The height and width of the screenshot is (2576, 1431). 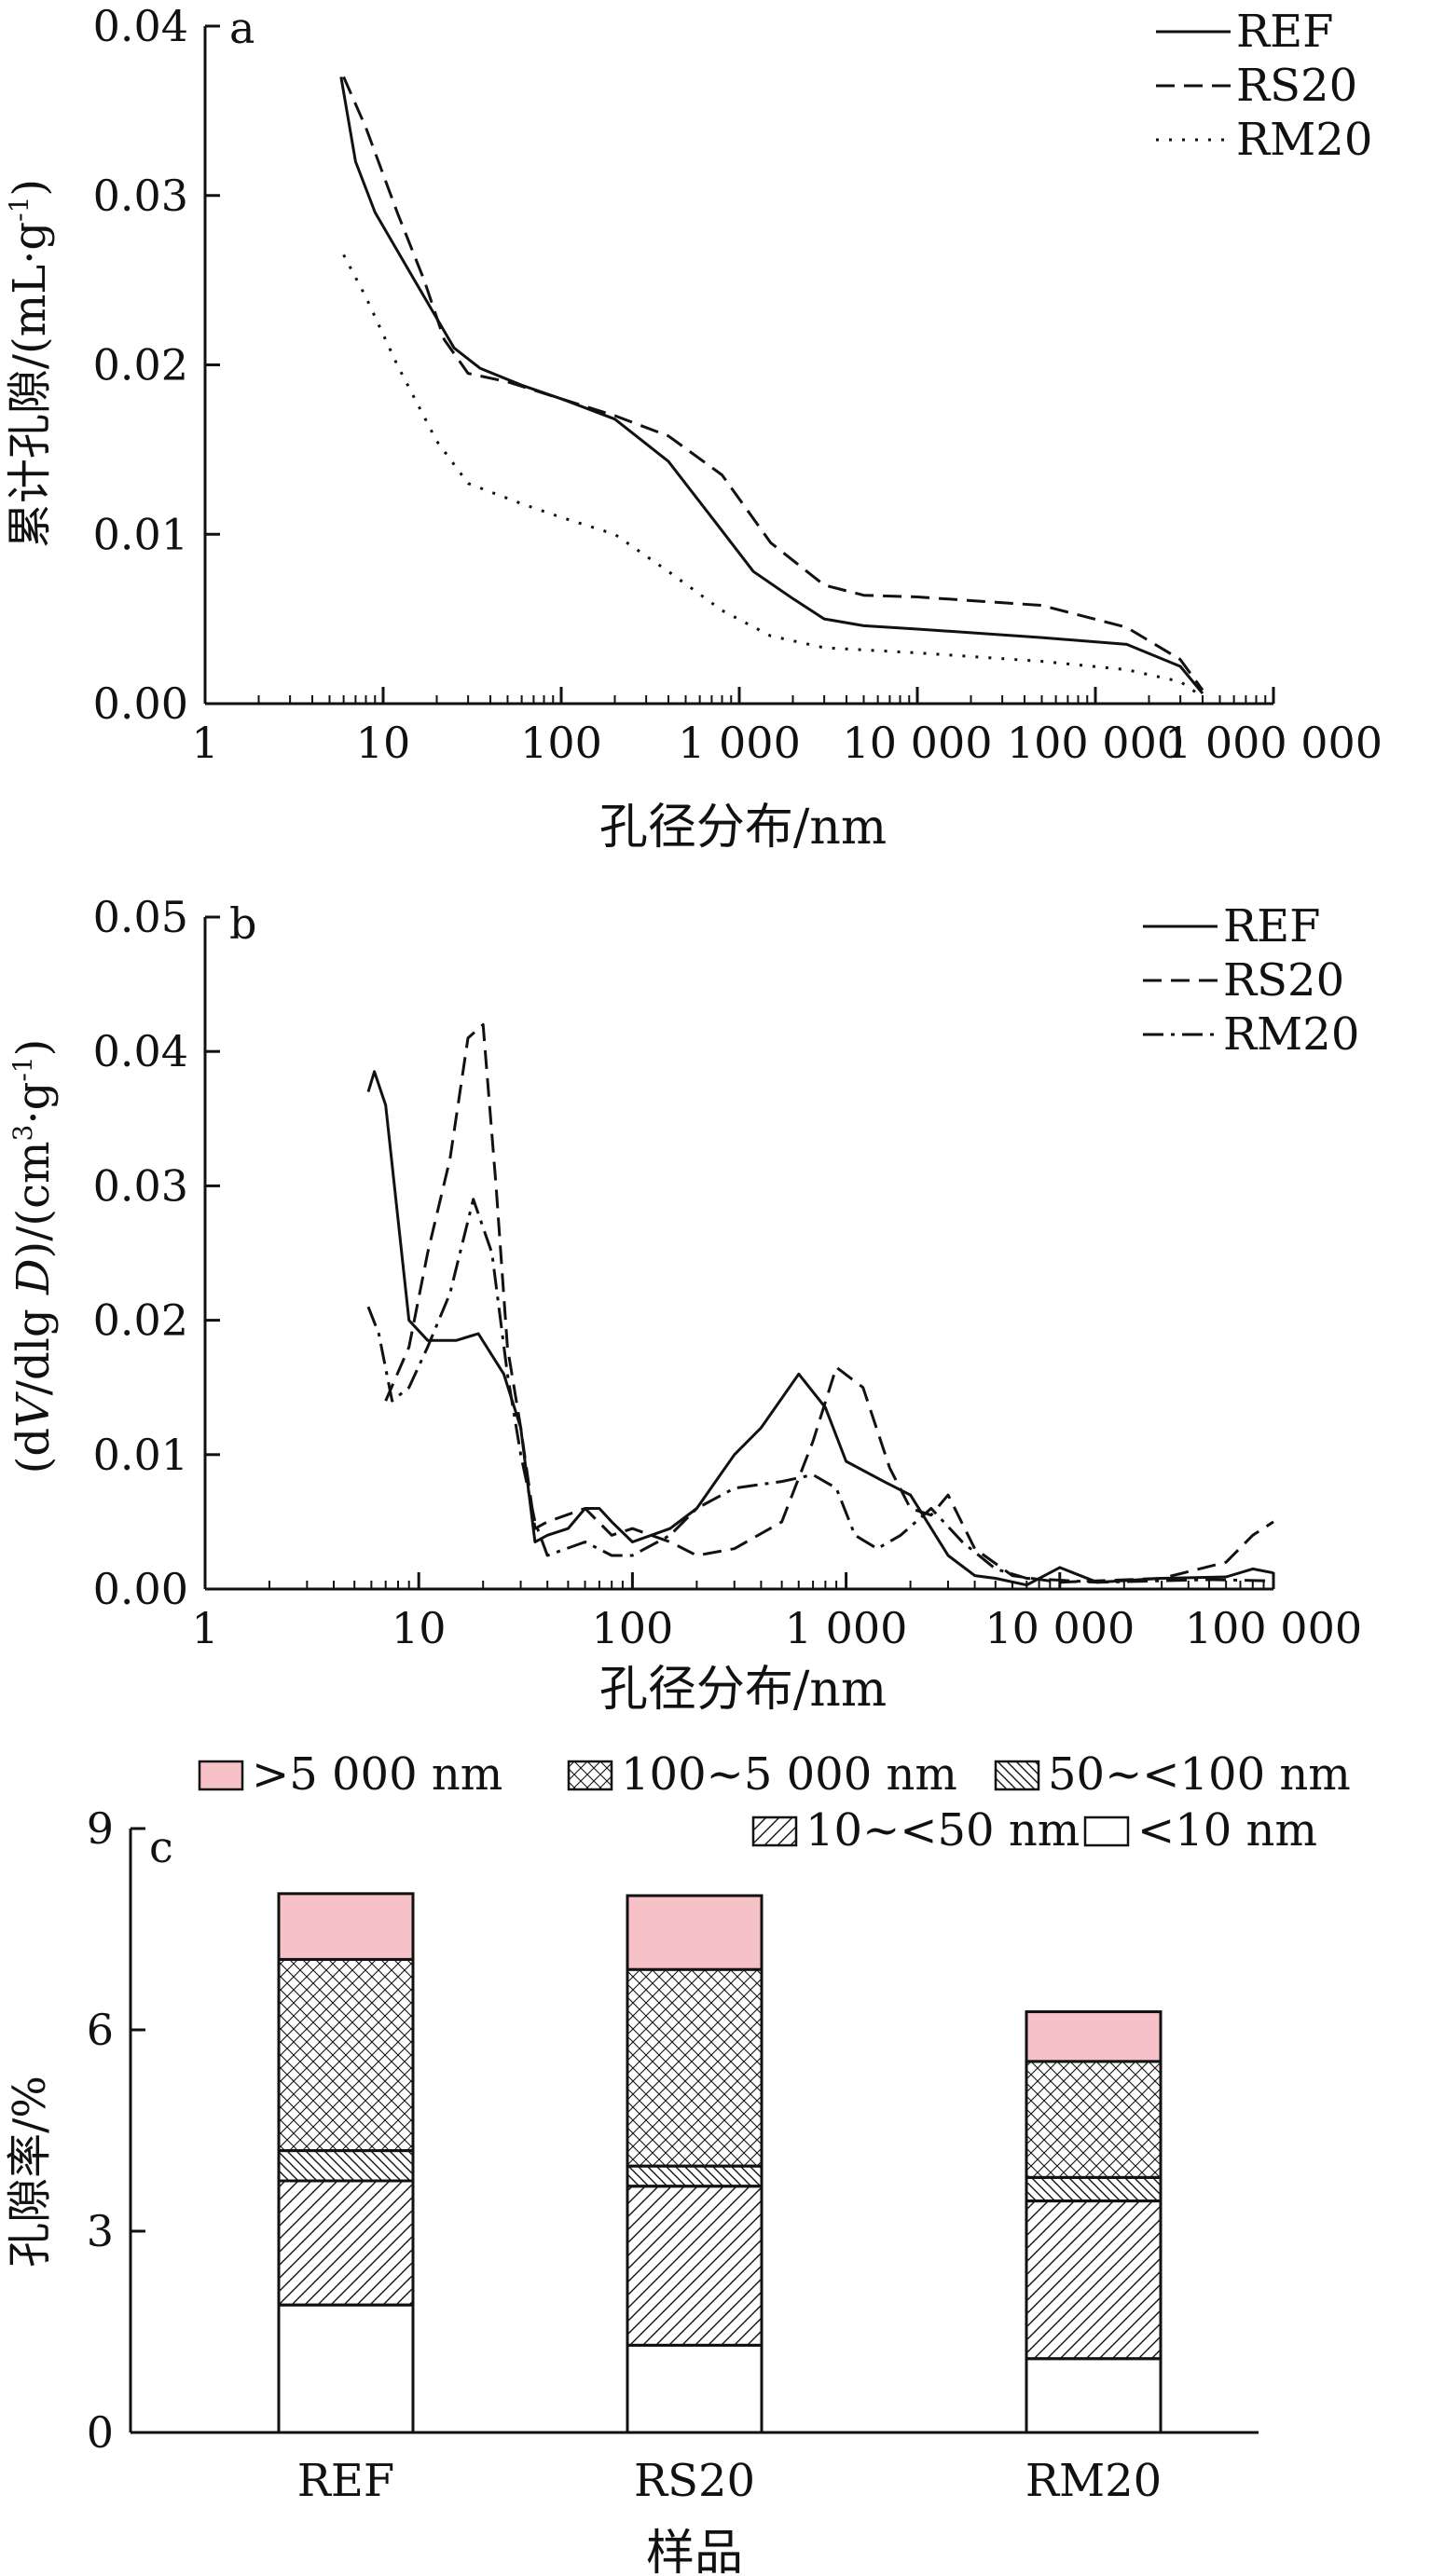 What do you see at coordinates (789, 1774) in the screenshot?
I see `c-legend-100-5000nm-label: 100~5 000 nm` at bounding box center [789, 1774].